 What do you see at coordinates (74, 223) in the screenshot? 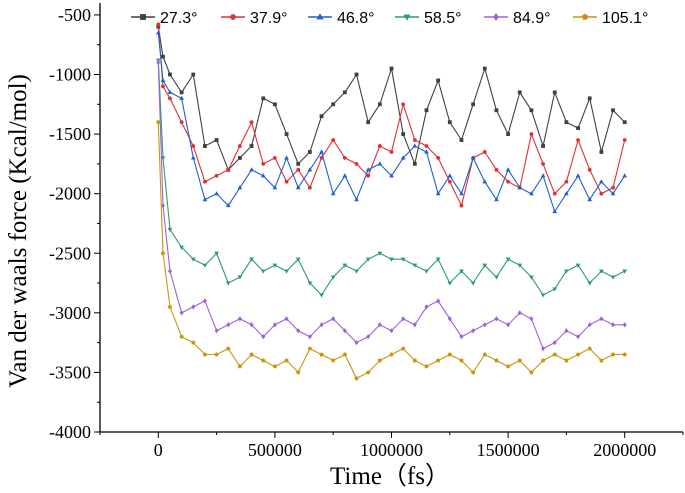
I see `y-ticks: -500 -1000 -1500 -2000 -2500 -3000 -3500 -4000` at bounding box center [74, 223].